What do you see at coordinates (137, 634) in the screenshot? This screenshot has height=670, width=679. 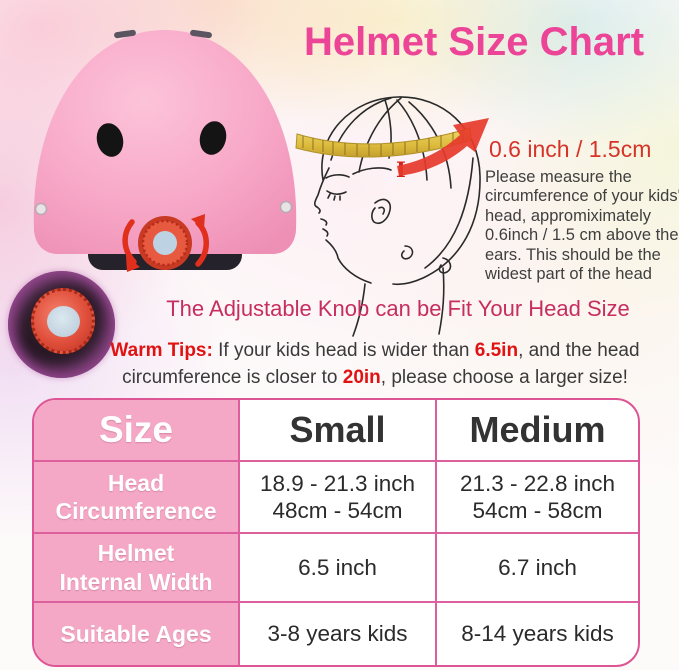 I see `row-label-suitable-ages: Suitable Ages` at bounding box center [137, 634].